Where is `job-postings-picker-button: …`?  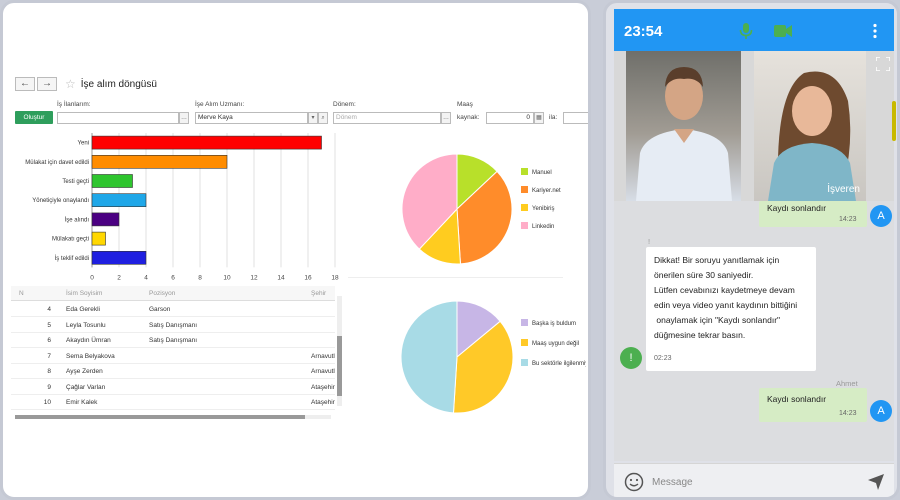
job-postings-picker-button: … is located at coordinates (184, 118).